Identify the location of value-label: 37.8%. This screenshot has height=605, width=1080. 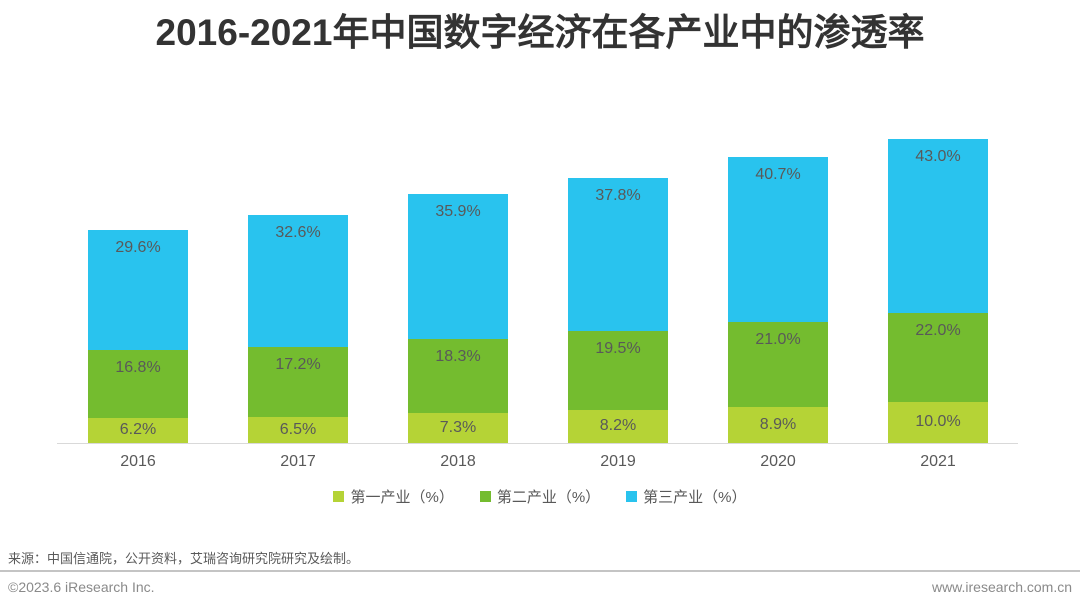
(618, 195).